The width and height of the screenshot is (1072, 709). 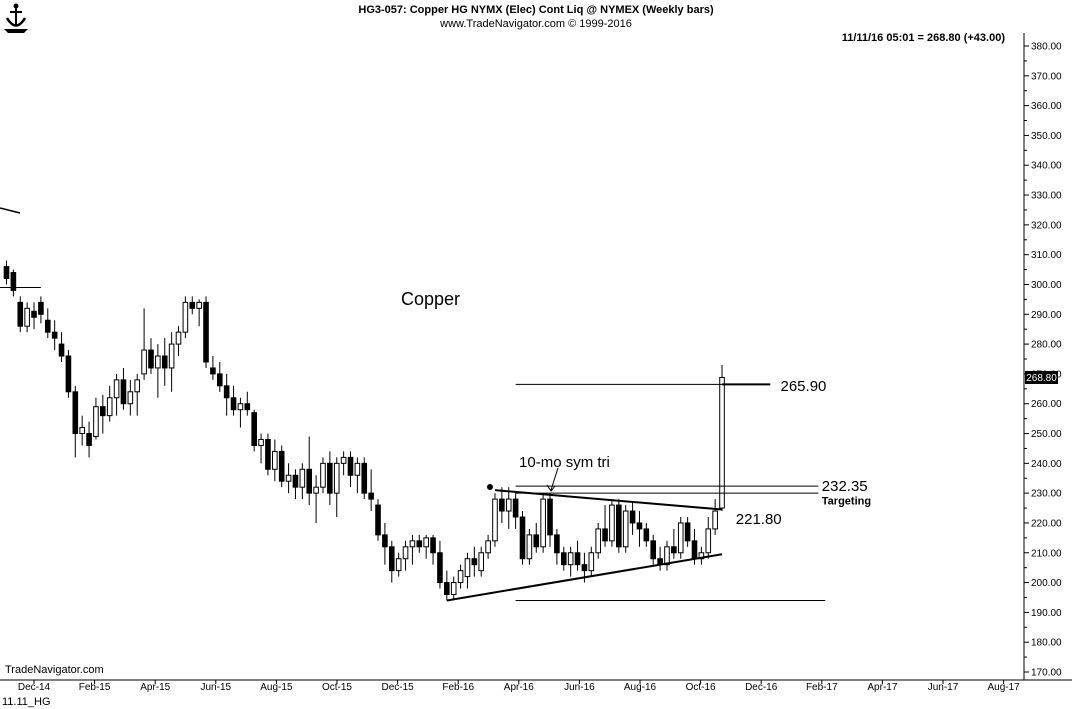 What do you see at coordinates (155, 687) in the screenshot?
I see `x-tick-label: Apr-15` at bounding box center [155, 687].